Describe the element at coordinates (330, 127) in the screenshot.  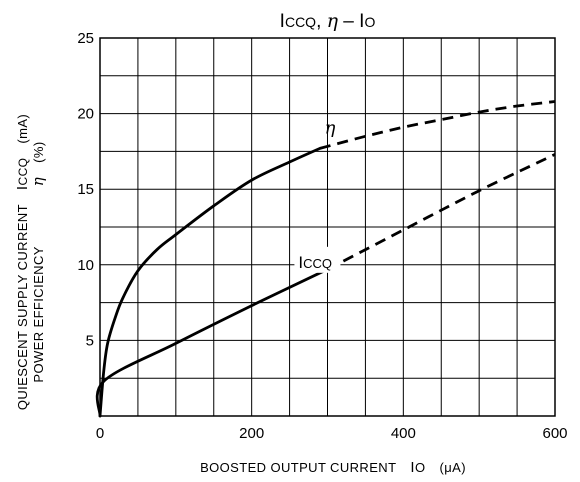
I see `series-eta-label: η` at that location.